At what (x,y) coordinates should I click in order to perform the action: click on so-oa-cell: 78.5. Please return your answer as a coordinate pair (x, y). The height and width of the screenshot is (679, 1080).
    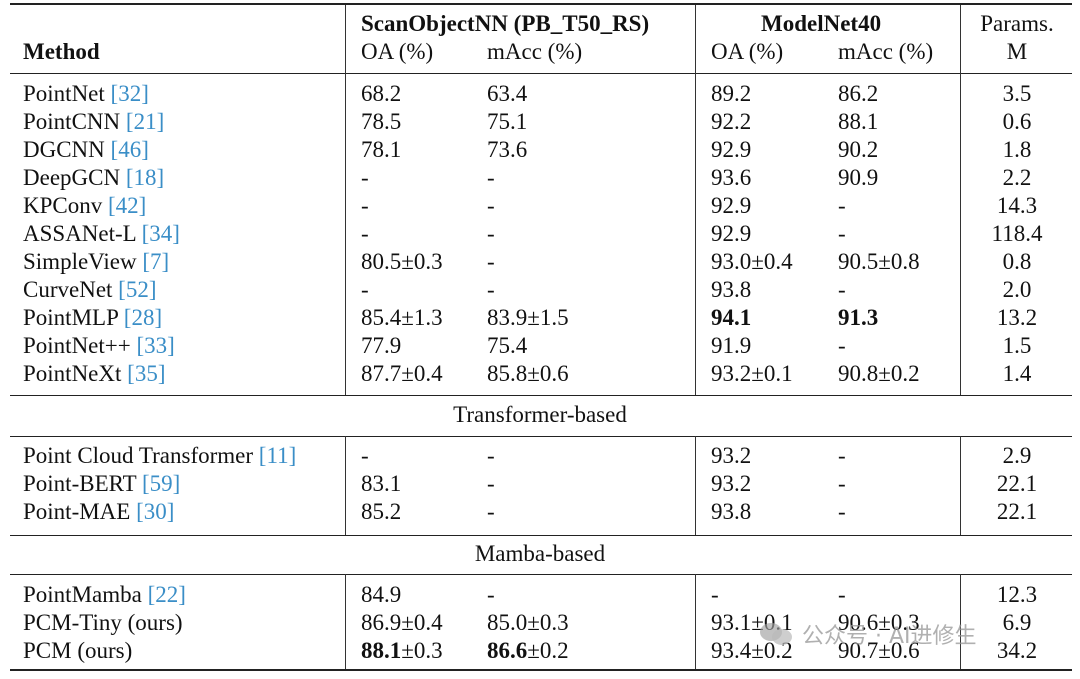
    Looking at the image, I should click on (381, 121).